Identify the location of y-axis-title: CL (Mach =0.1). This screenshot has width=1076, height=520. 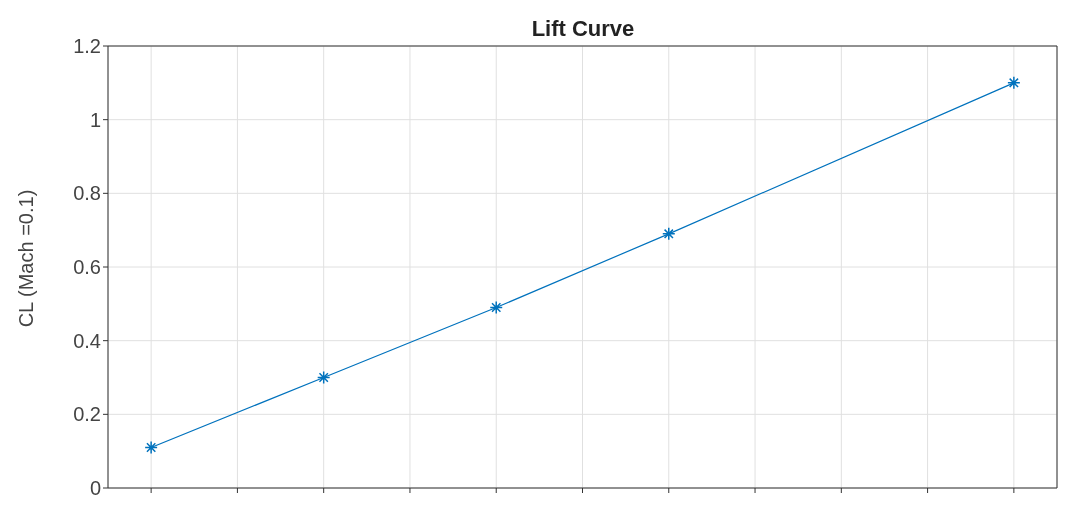
(27, 258).